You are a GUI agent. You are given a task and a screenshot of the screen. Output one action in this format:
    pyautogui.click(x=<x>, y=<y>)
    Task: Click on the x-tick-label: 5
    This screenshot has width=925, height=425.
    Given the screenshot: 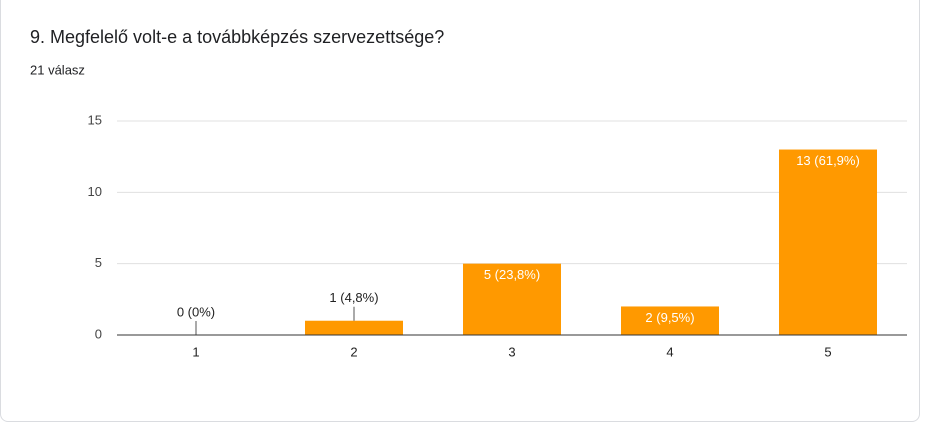 What is the action you would take?
    pyautogui.click(x=827, y=351)
    